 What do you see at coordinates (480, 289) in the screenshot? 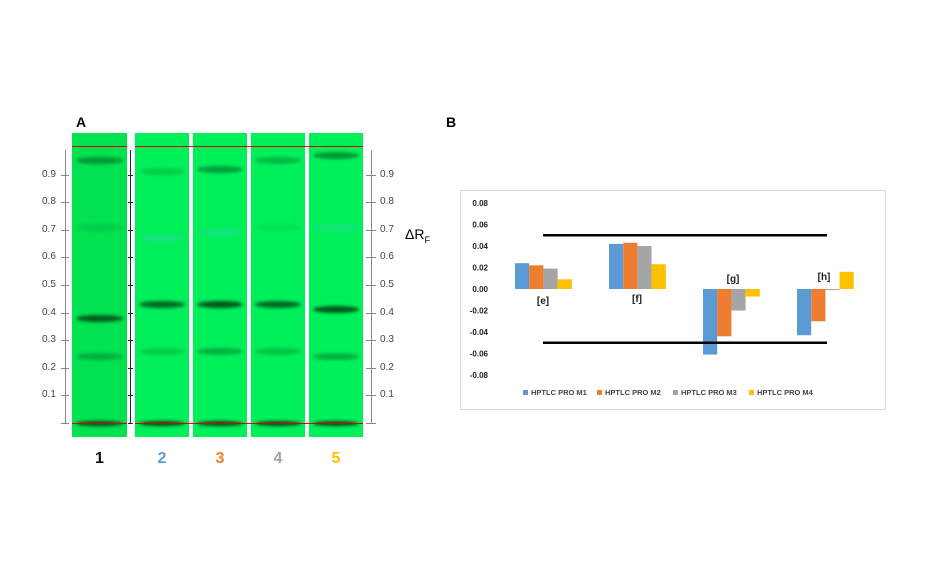
I see `y-tick-label: 0.00` at bounding box center [480, 289].